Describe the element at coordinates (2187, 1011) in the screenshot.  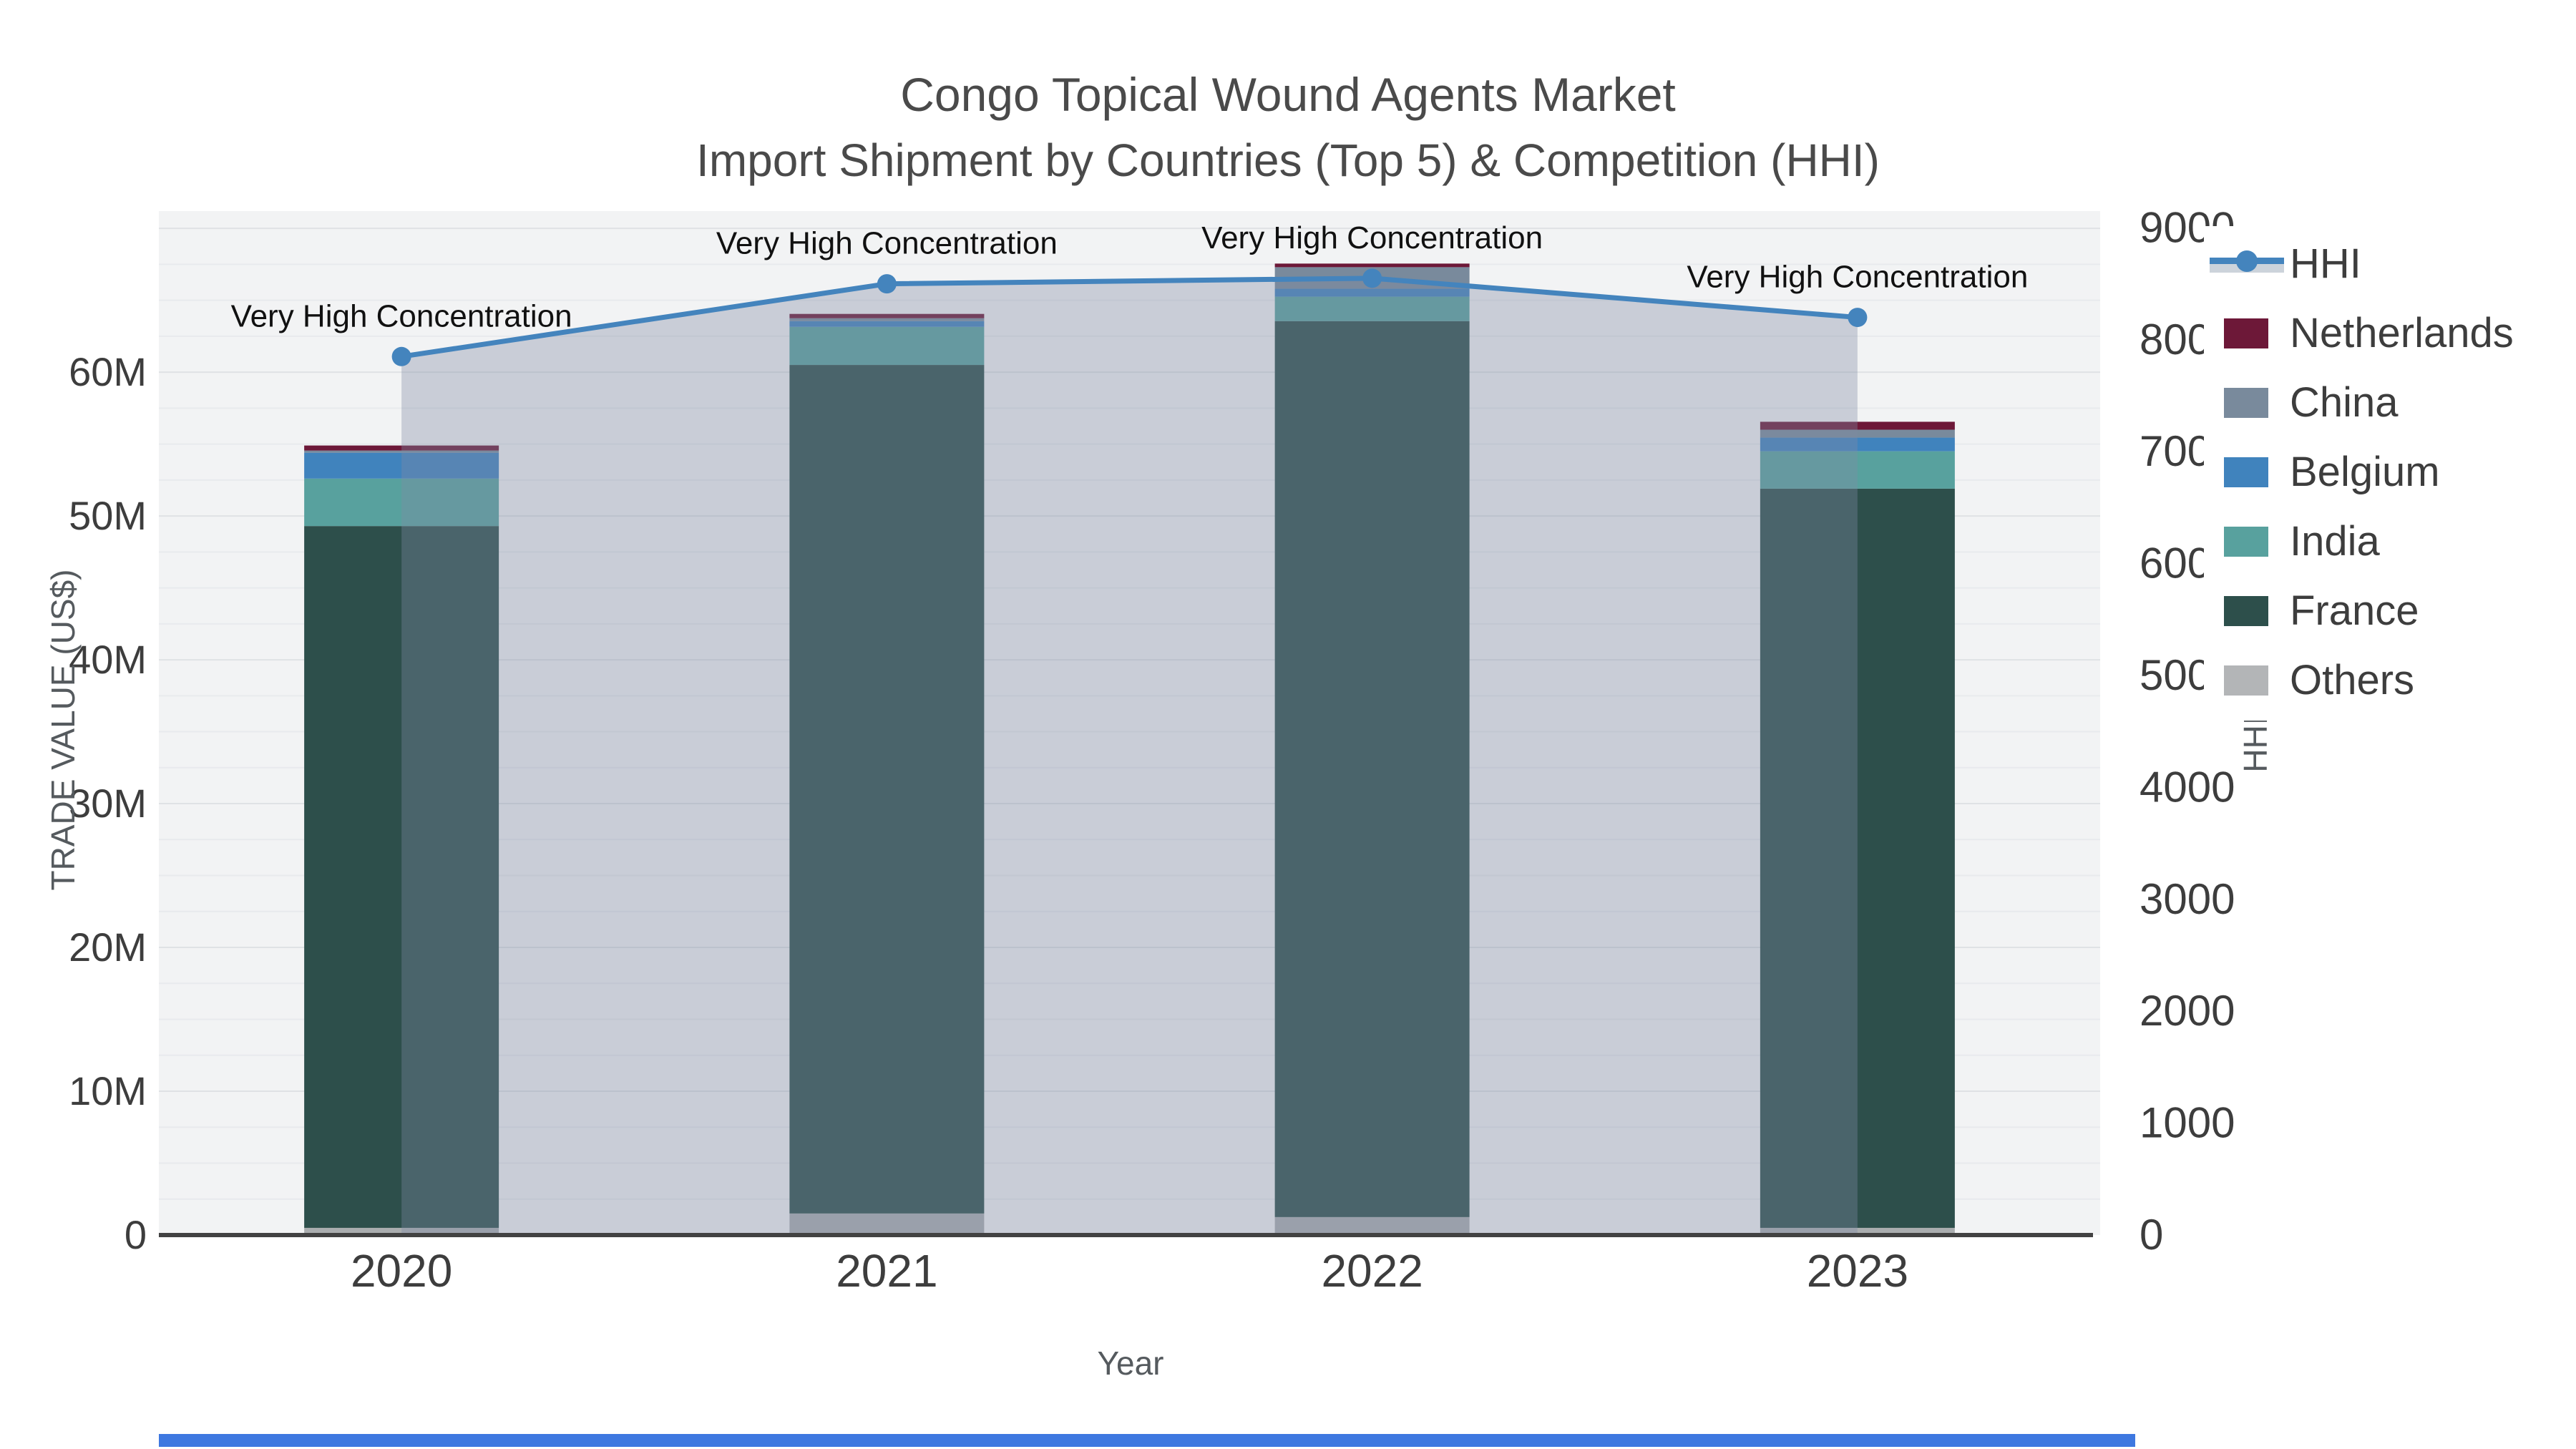
I see `y-tick-label-right: 2000` at that location.